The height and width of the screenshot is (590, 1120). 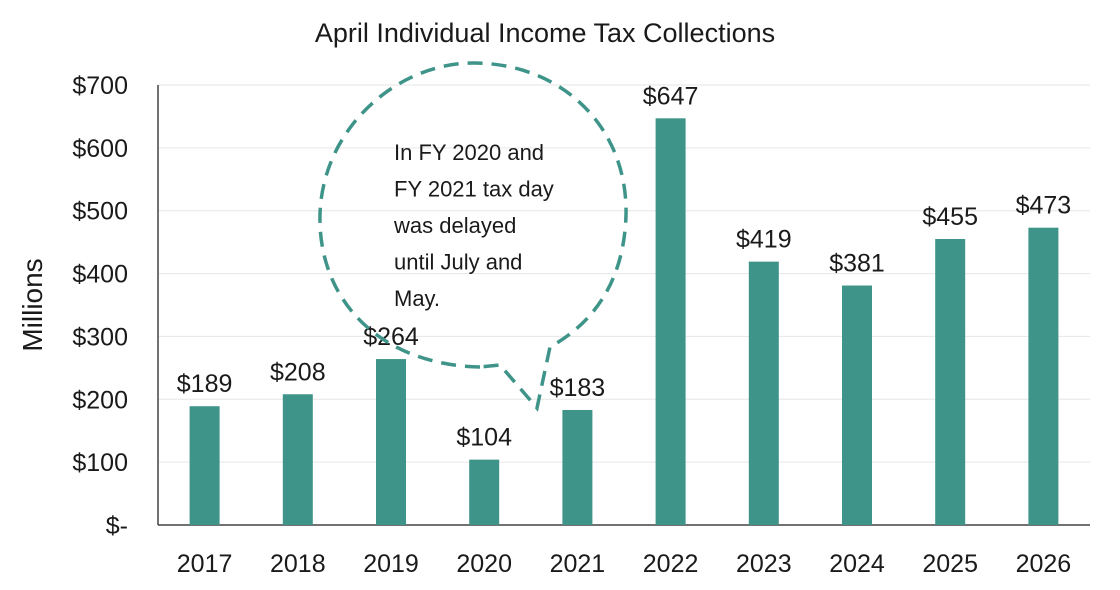 I want to click on x-tick-label-2021: 2021, so click(x=578, y=564).